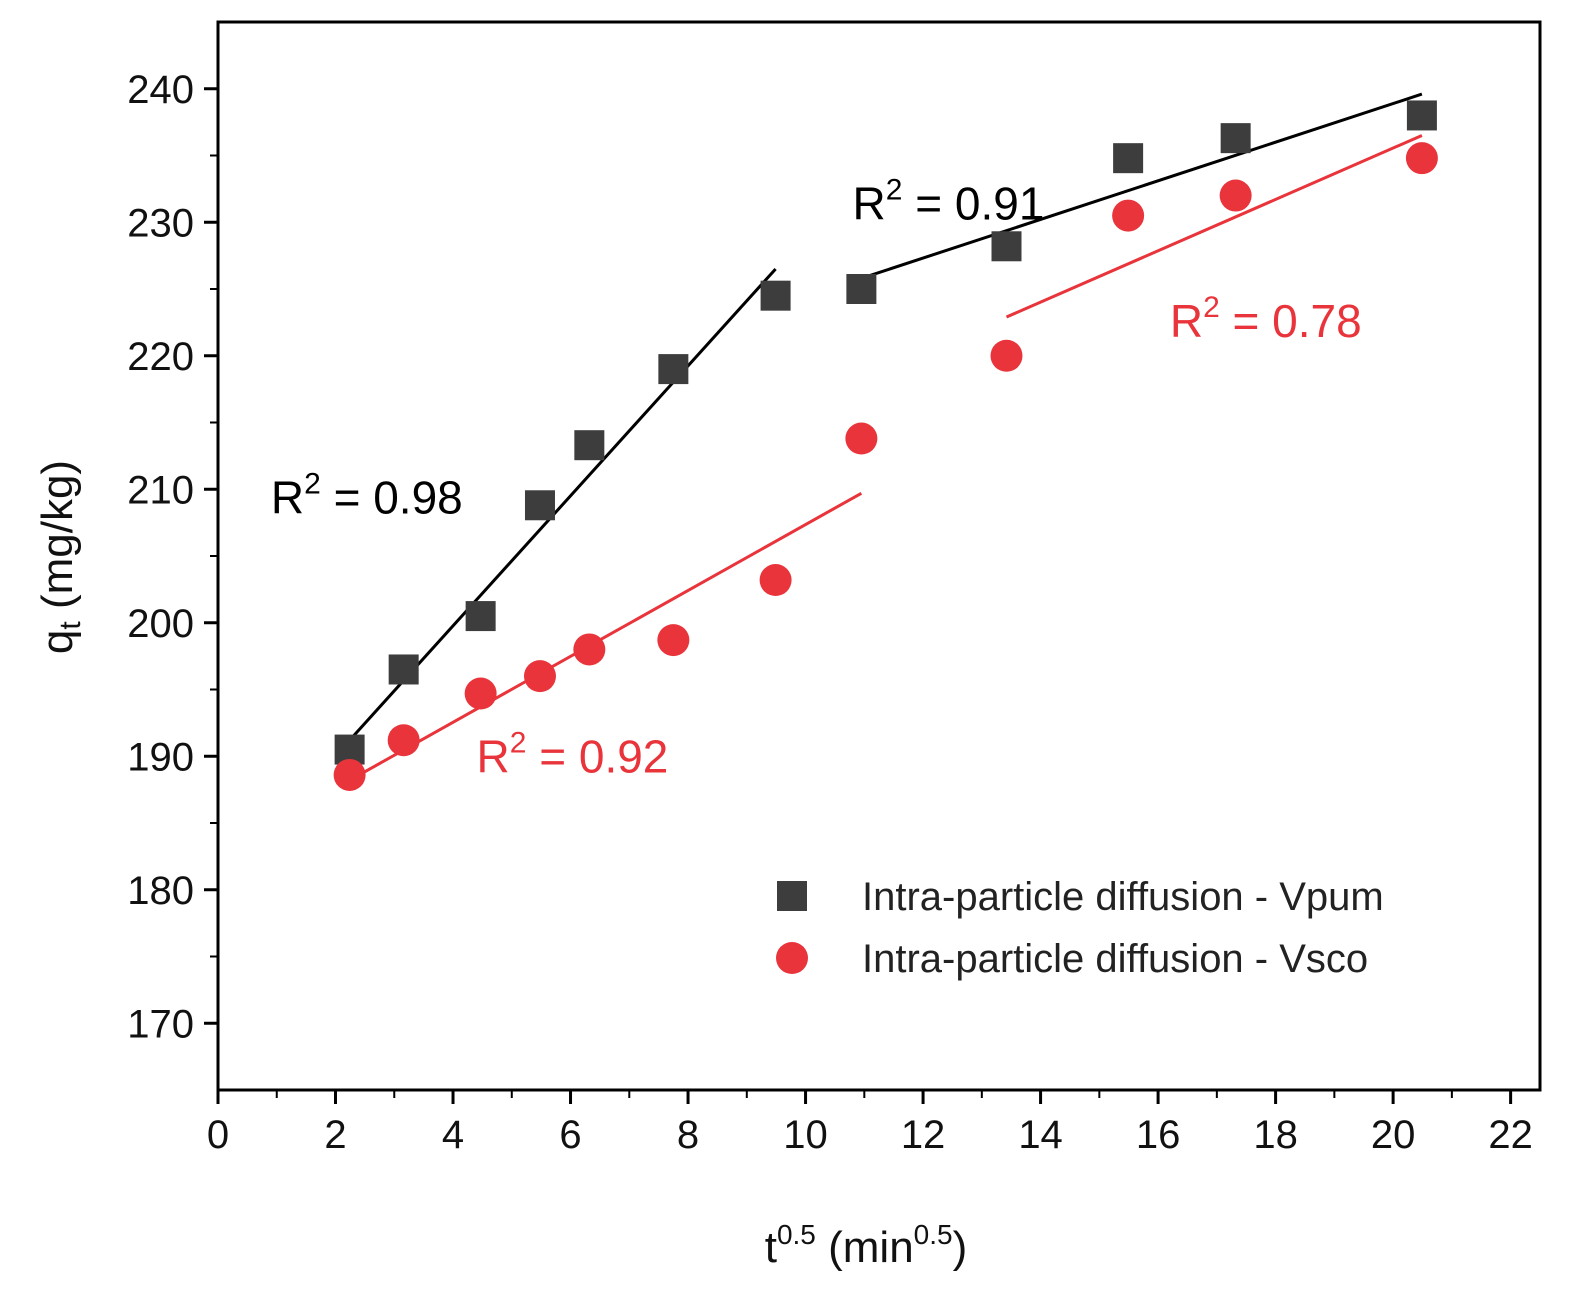 The height and width of the screenshot is (1297, 1571). What do you see at coordinates (1291, 321) in the screenshot?
I see `r-squared-value: = 0.78` at bounding box center [1291, 321].